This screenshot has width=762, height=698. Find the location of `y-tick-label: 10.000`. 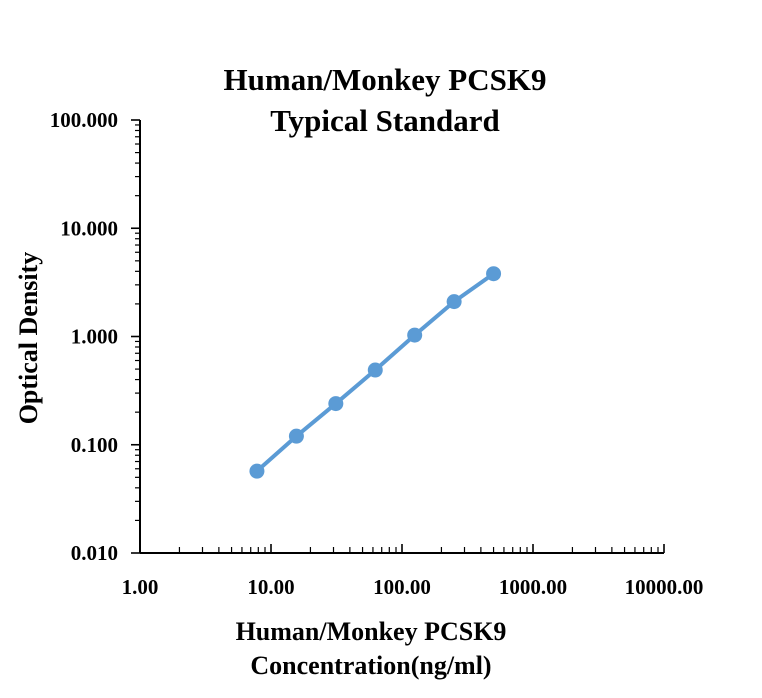

y-tick-label: 10.000 is located at coordinates (89, 228).